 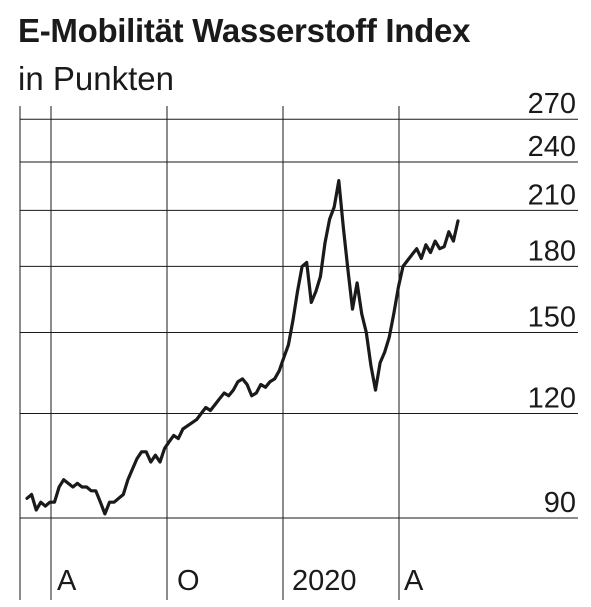 What do you see at coordinates (96, 78) in the screenshot?
I see `chart-subtitle: in Punkten` at bounding box center [96, 78].